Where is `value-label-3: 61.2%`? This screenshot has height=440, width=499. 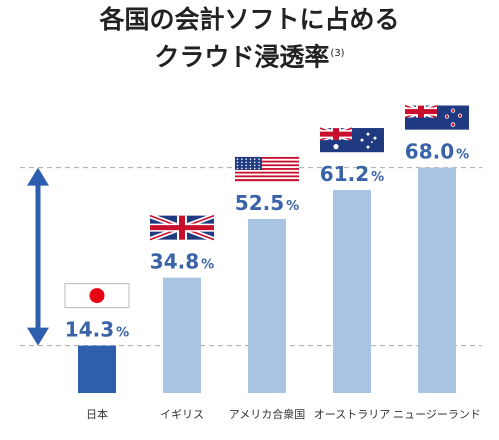
value-label-3: 61.2% is located at coordinates (352, 174).